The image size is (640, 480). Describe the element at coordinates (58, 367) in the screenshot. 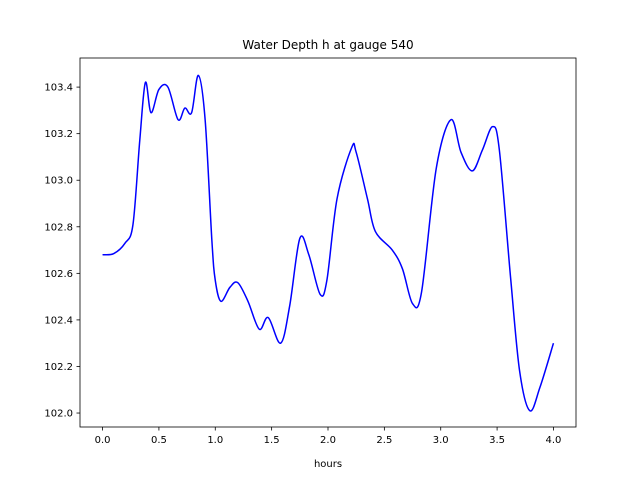

I see `y-tick-label: 102.2` at that location.